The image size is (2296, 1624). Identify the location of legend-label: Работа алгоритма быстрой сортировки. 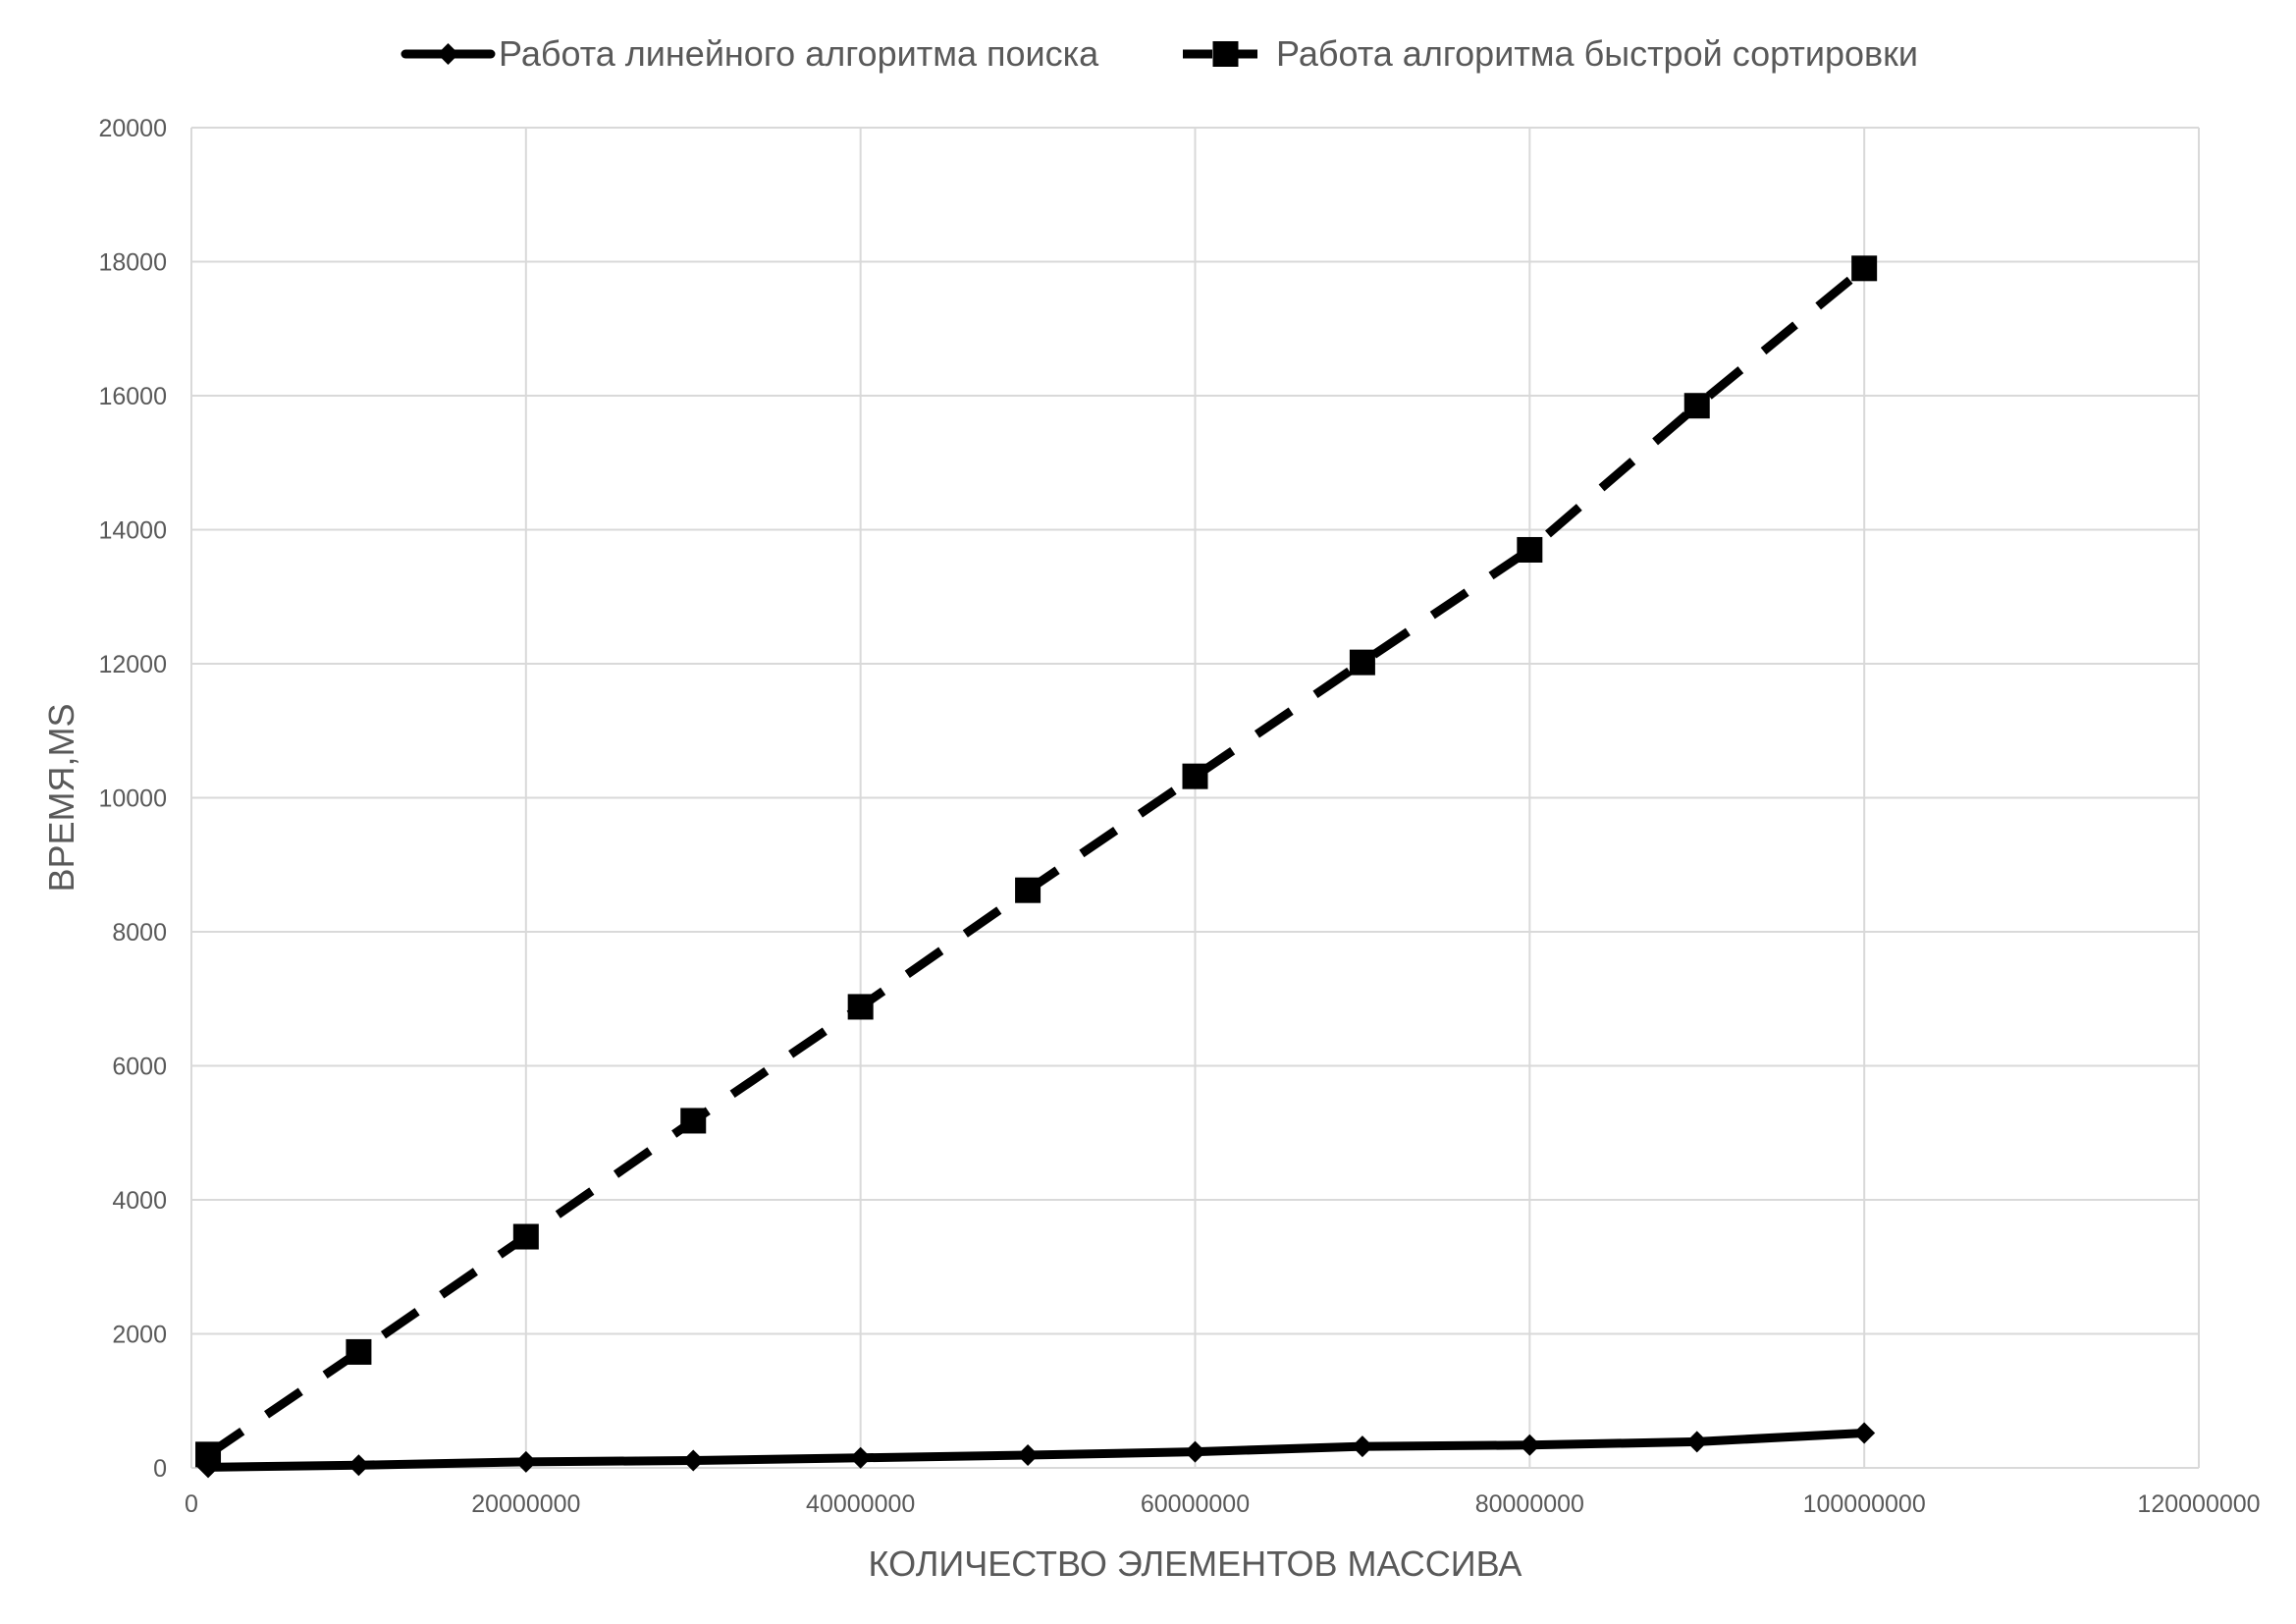
(1597, 53).